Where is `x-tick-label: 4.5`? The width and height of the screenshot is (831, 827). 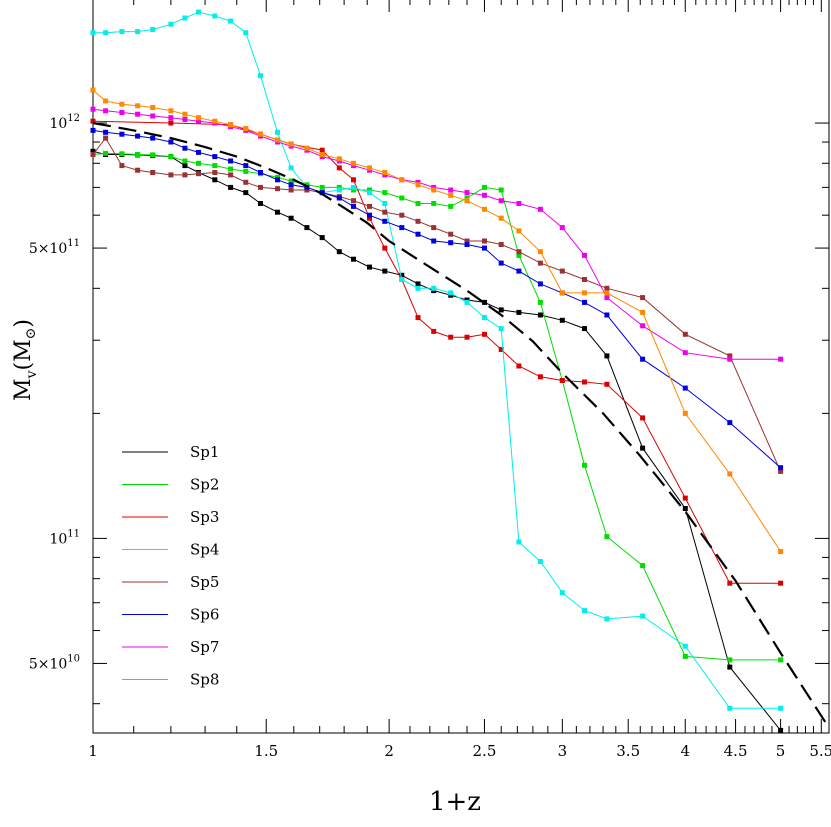 x-tick-label: 4.5 is located at coordinates (736, 751).